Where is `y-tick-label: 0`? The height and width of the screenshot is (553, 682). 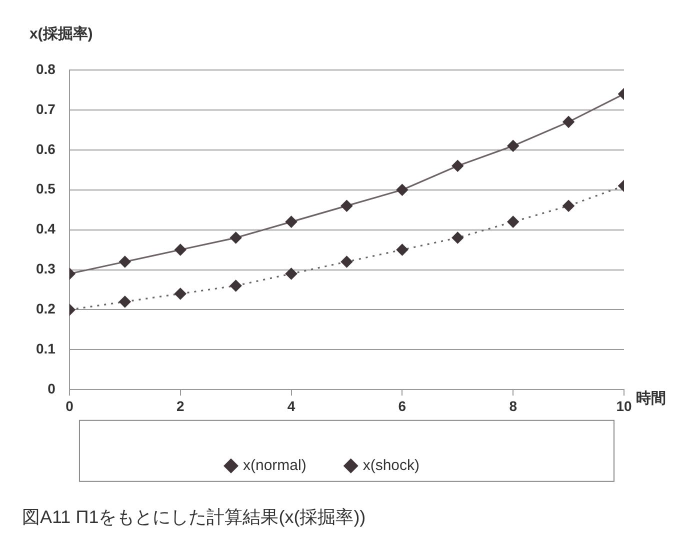 y-tick-label: 0 is located at coordinates (52, 388).